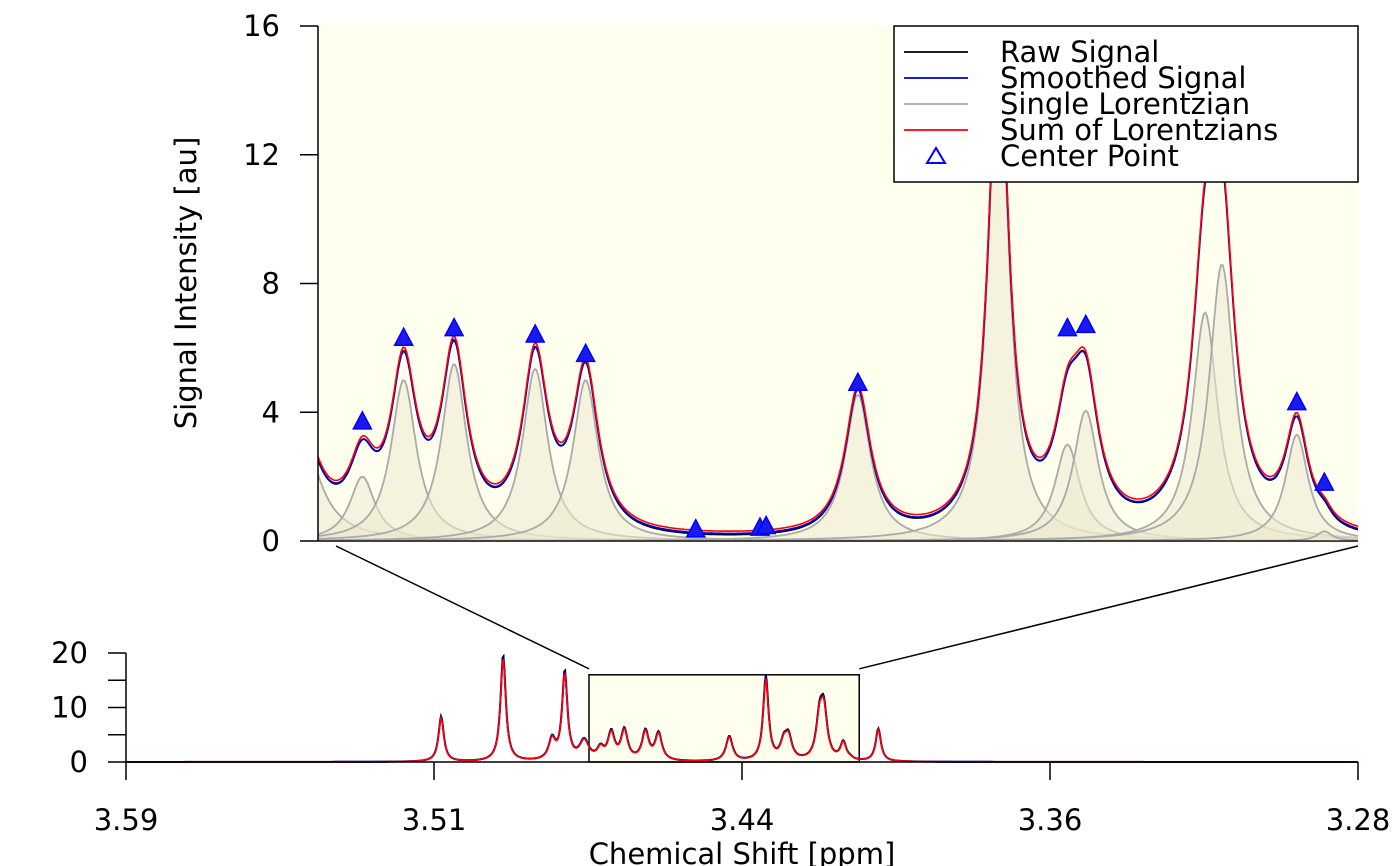  What do you see at coordinates (1123, 78) in the screenshot?
I see `legend-label: Smoothed Signal` at bounding box center [1123, 78].